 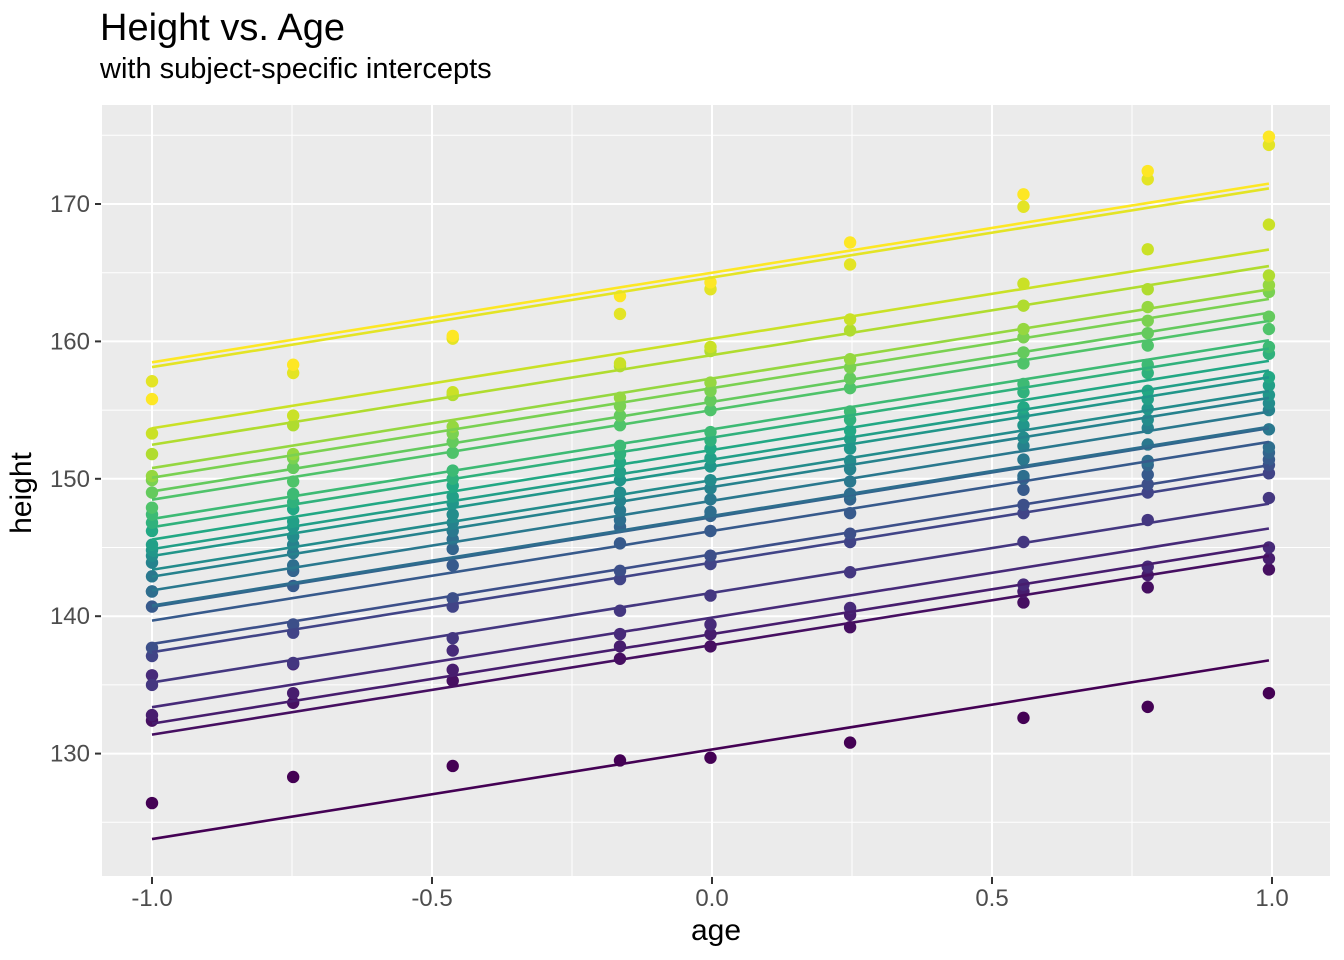 What do you see at coordinates (711, 898) in the screenshot?
I see `x-tick-label: 0.0` at bounding box center [711, 898].